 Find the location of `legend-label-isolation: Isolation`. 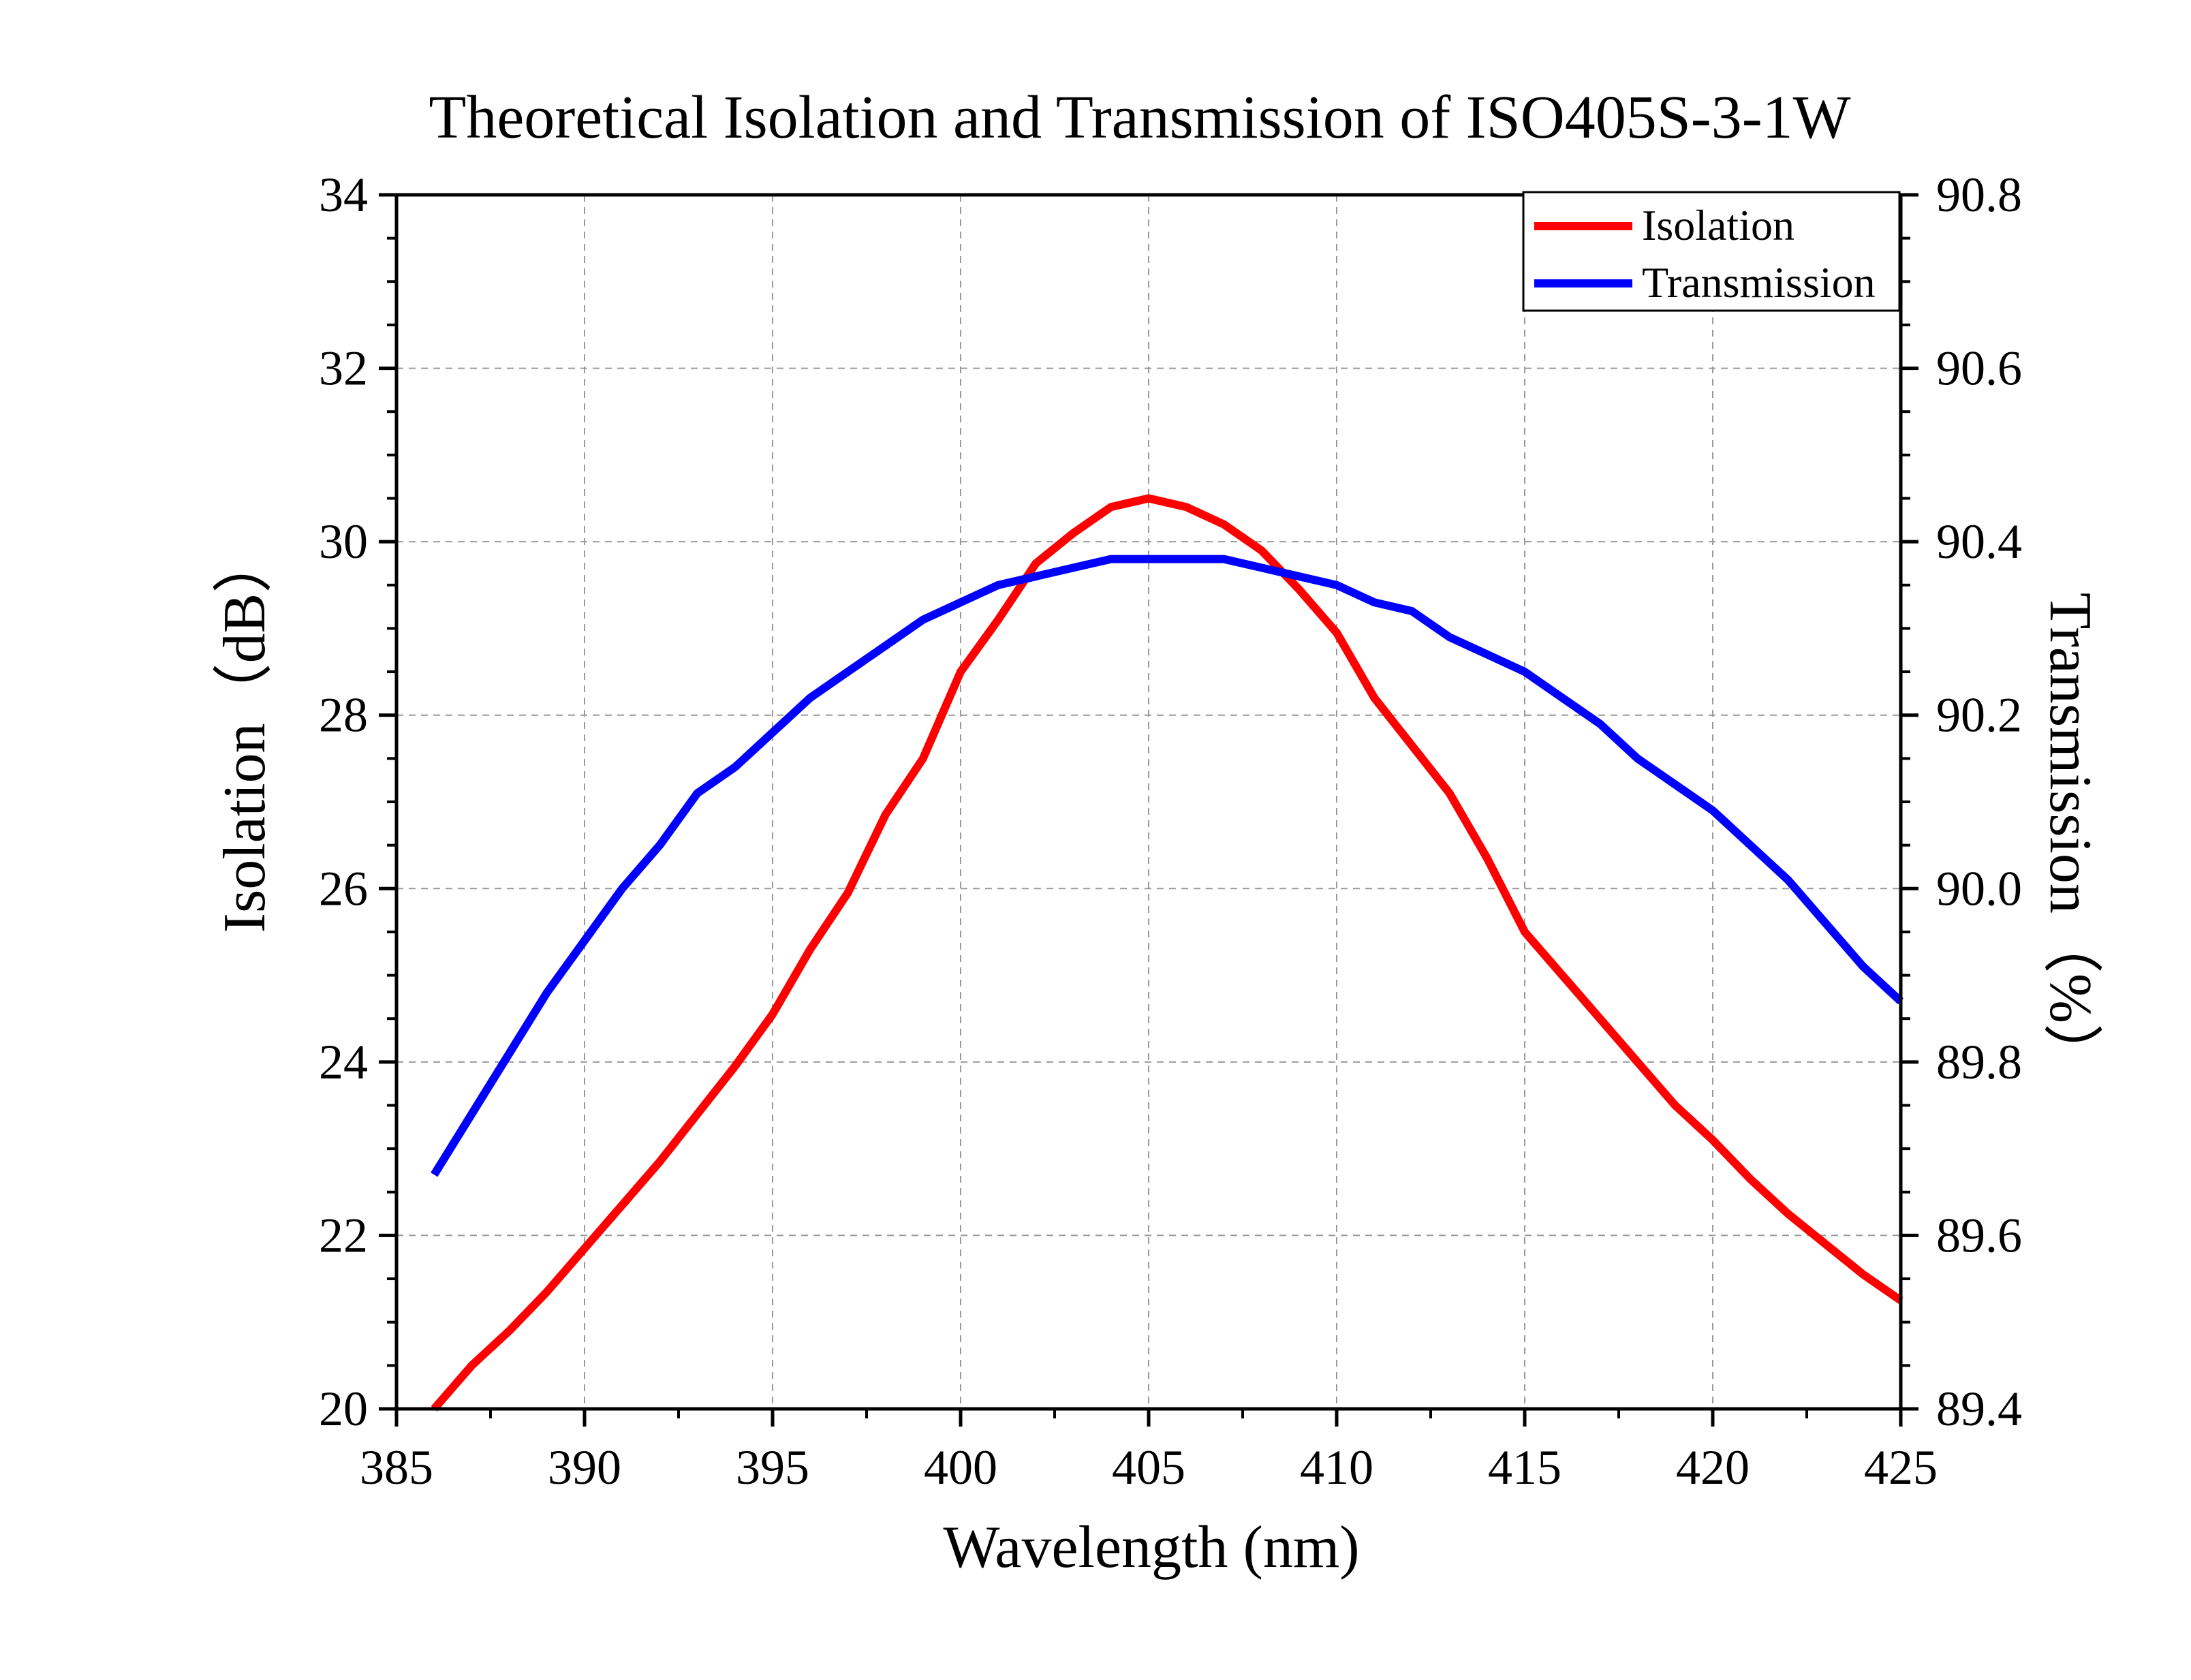

legend-label-isolation: Isolation is located at coordinates (1718, 225).